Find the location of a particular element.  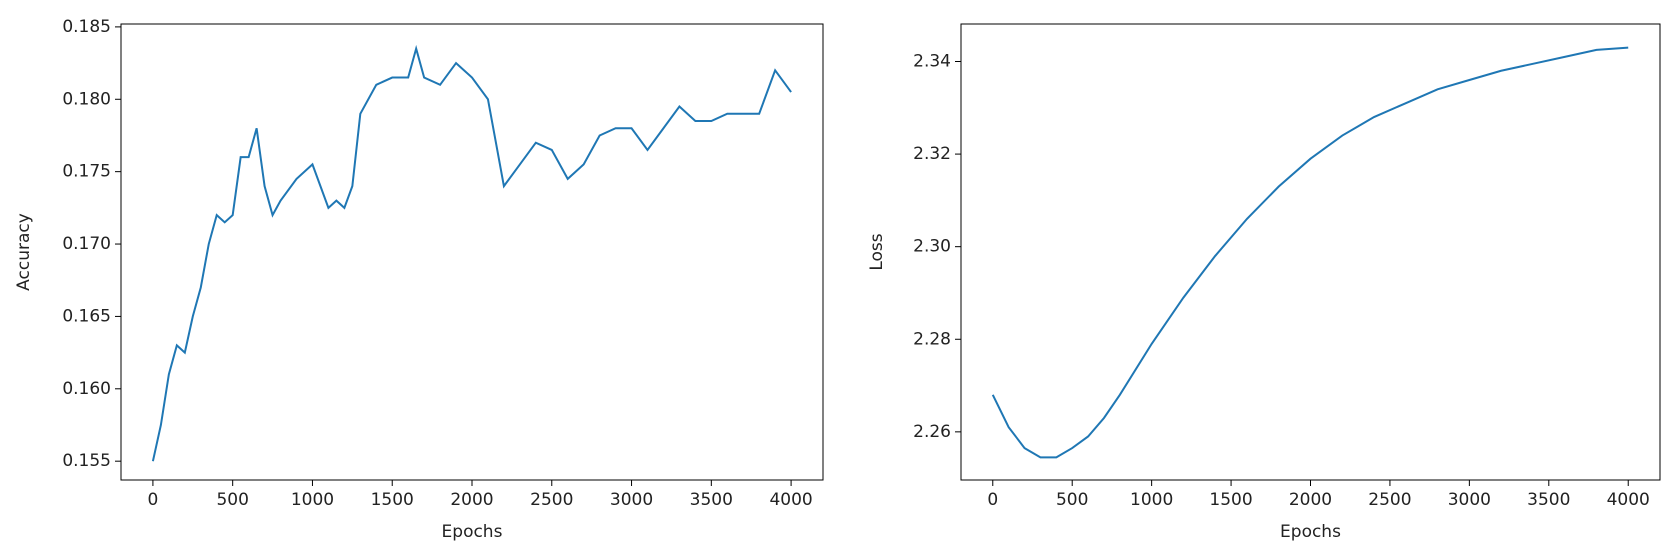

y-tick-label: 0.160 is located at coordinates (86, 389).